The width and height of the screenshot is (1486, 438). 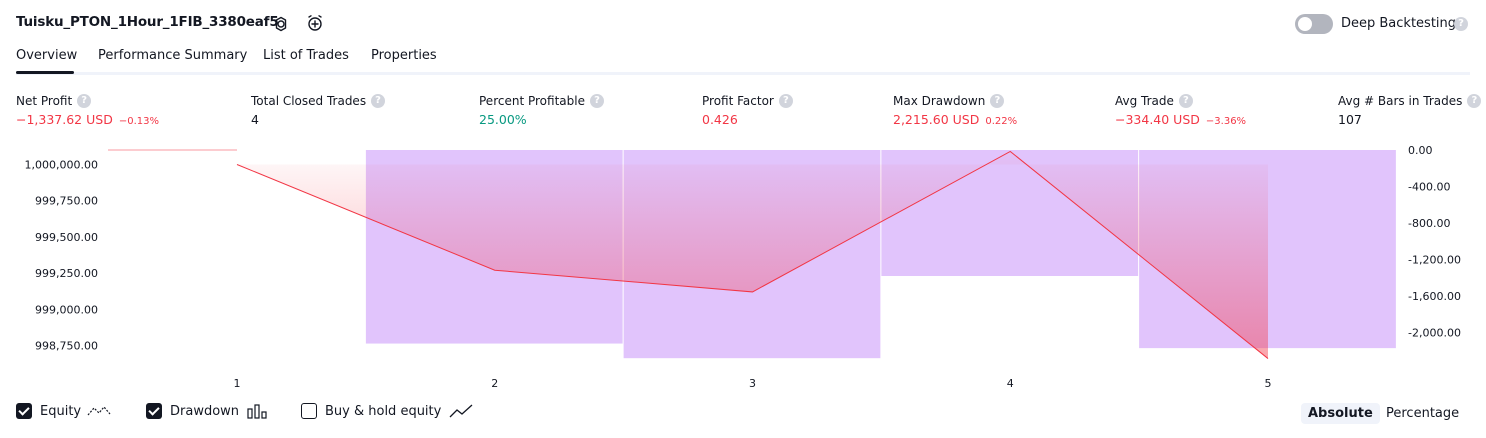 What do you see at coordinates (87, 110) in the screenshot?
I see `metric-net-profit: Net Profit? −1,337.62 USD −0.13%` at bounding box center [87, 110].